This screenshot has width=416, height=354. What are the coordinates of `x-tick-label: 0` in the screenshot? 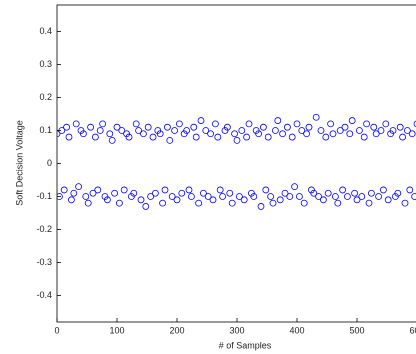 It's located at (56, 330).